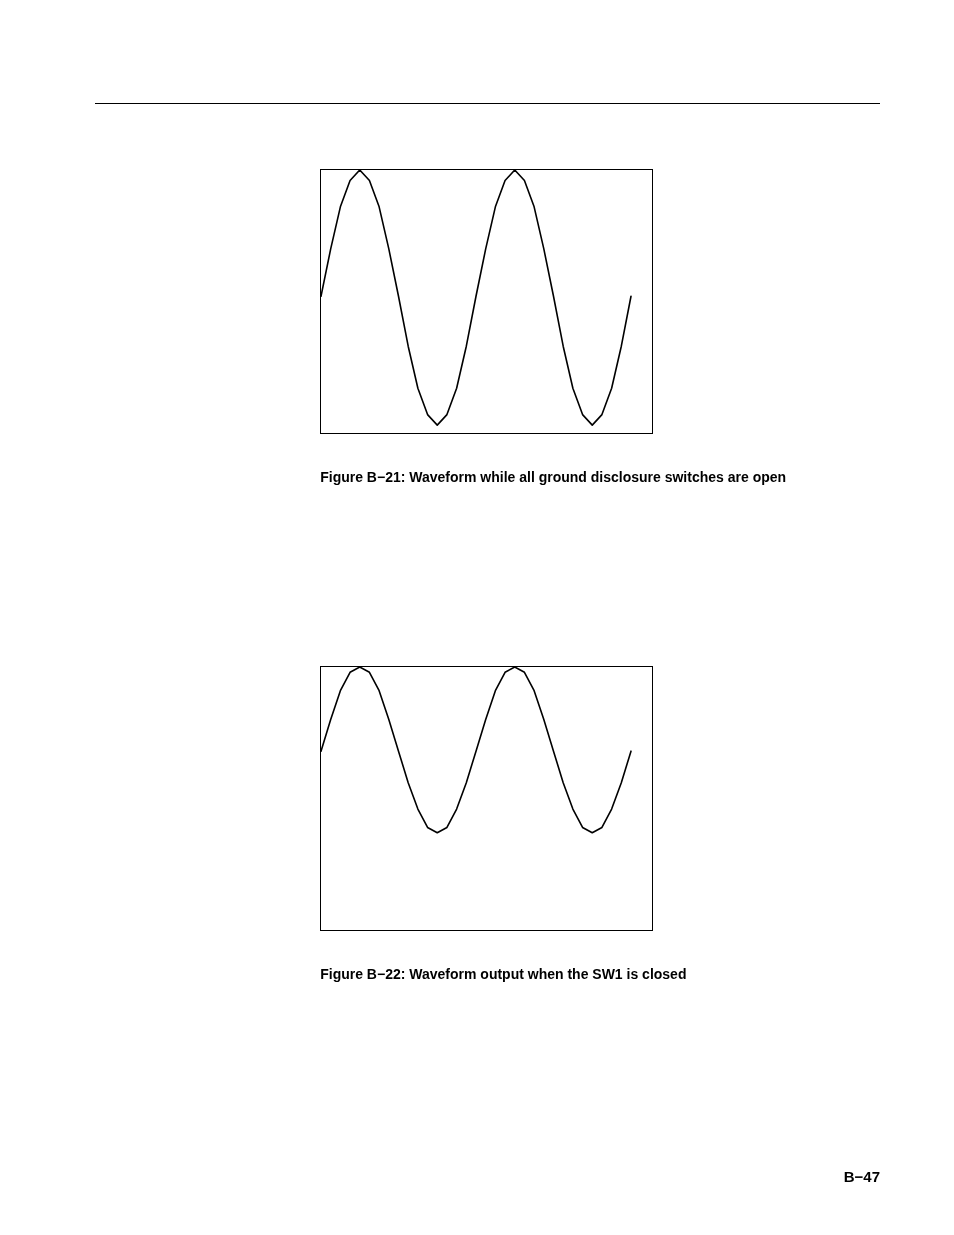 The image size is (954, 1235). I want to click on text: Figure B−21: Waveform while all ground disclosure switches are open, so click(553, 477).